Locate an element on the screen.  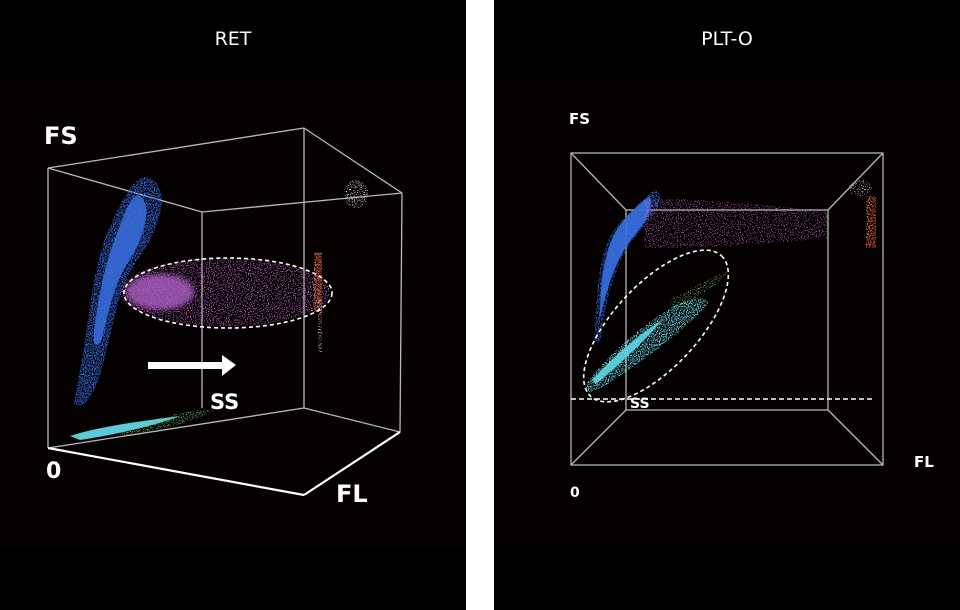
platelet-cluster-core is located at coordinates (627, 352).